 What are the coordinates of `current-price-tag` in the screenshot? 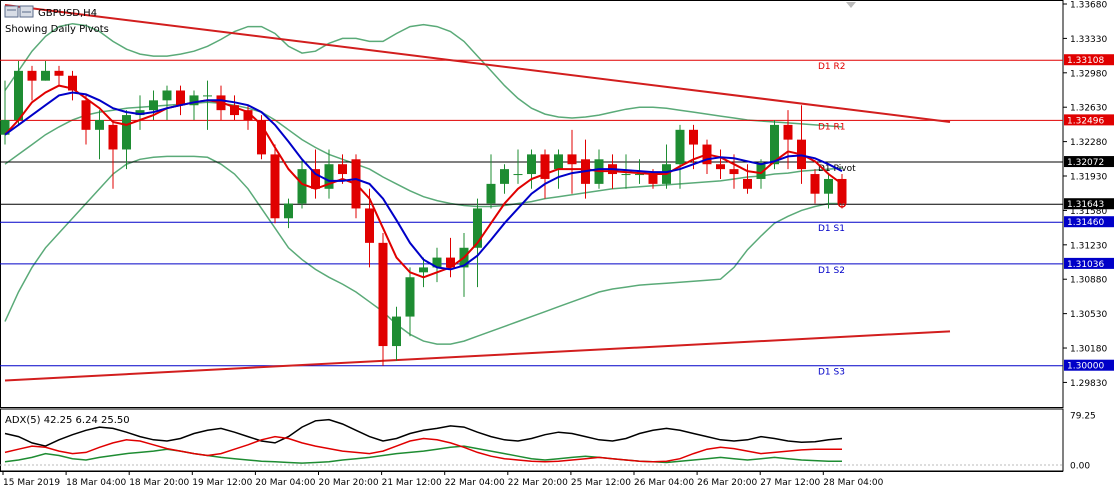 It's located at (1089, 204).